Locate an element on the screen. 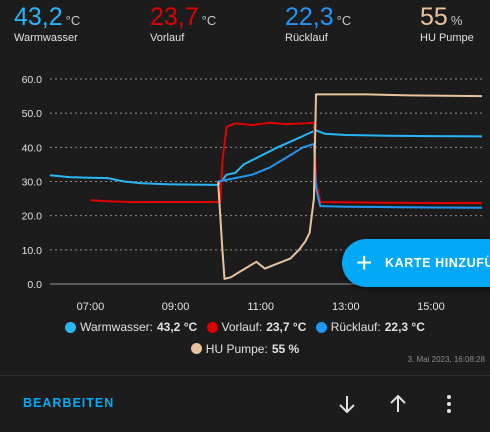  legend-name: Rücklauf: is located at coordinates (355, 327).